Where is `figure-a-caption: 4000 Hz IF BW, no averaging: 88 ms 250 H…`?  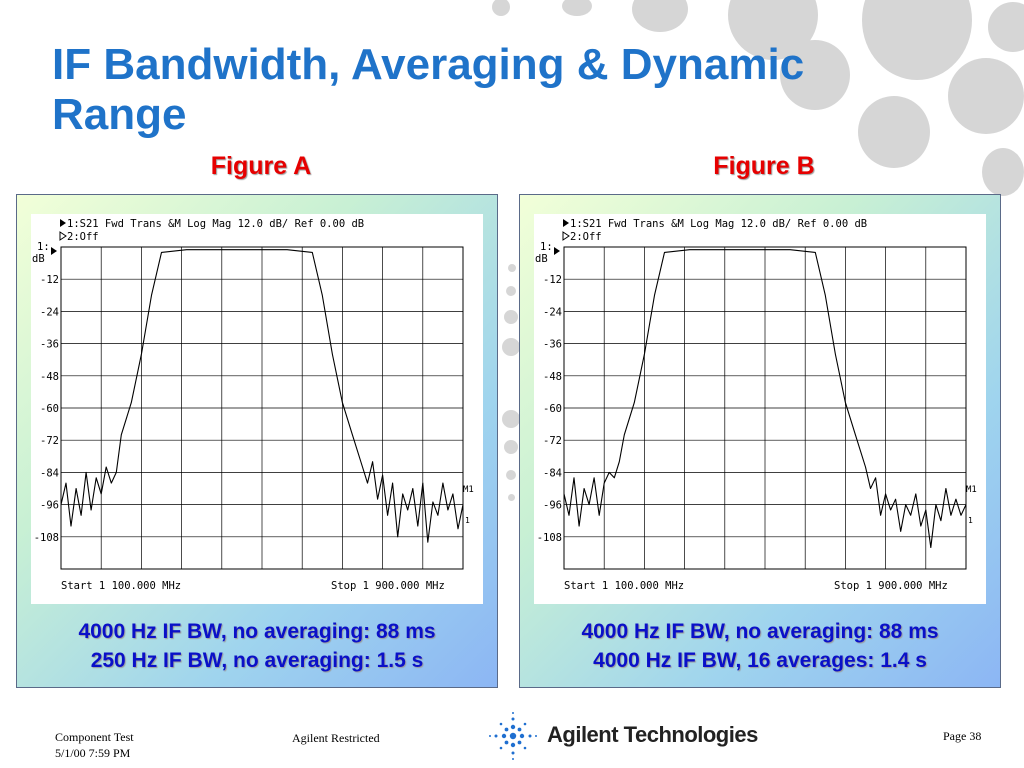
figure-a-caption: 4000 Hz IF BW, no averaging: 88 ms 250 H… is located at coordinates (257, 646).